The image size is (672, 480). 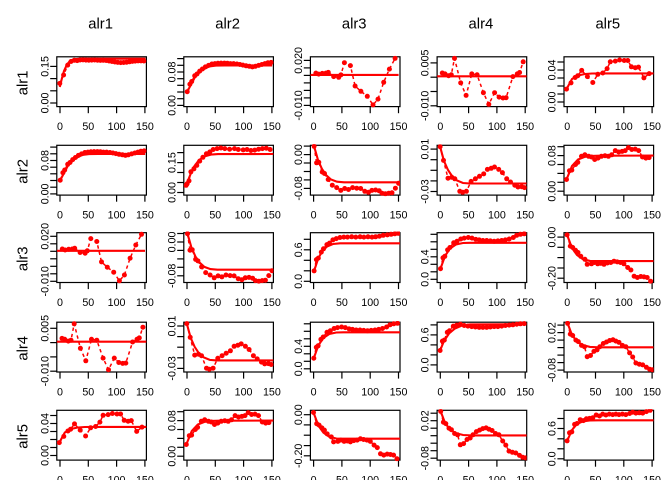 I want to click on svg-text: 0.02, so click(x=426, y=420).